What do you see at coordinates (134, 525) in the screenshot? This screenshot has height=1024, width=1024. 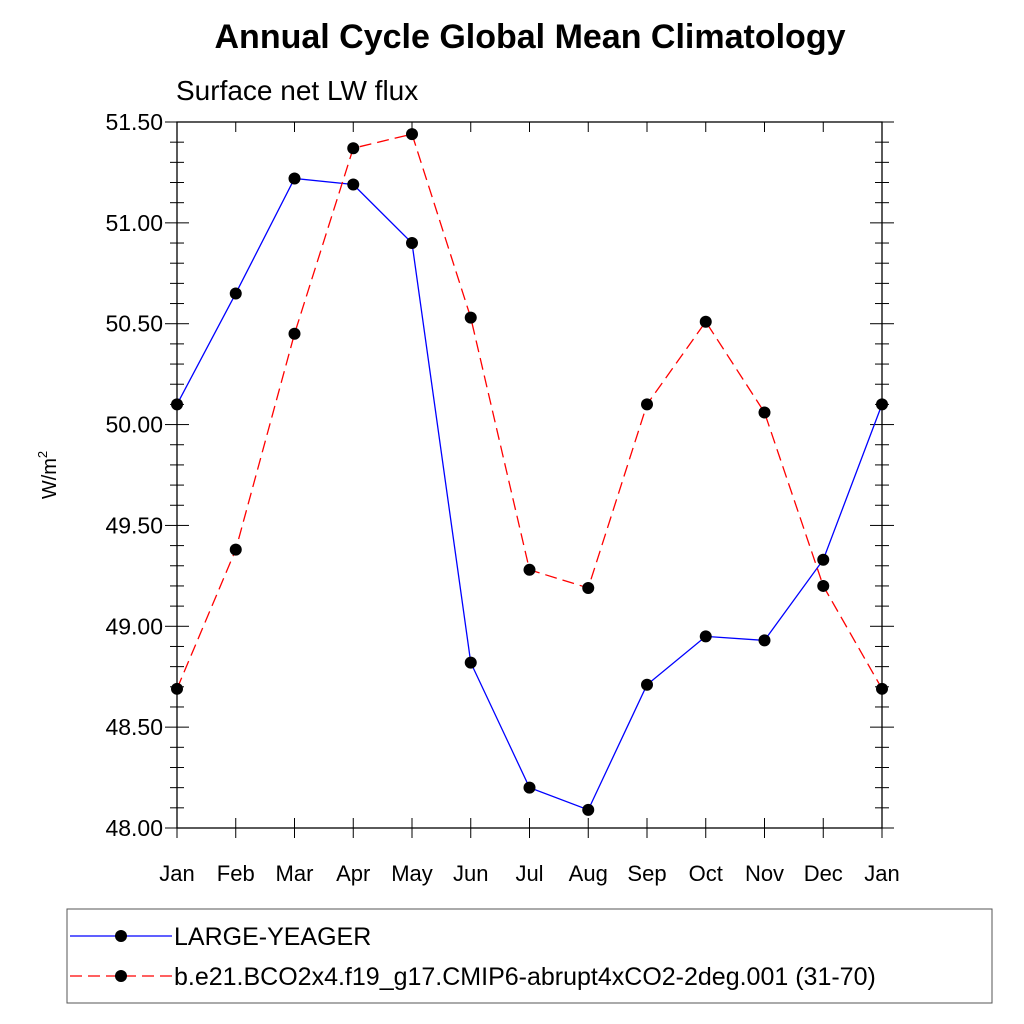 I see `y-tick-label: 49.50` at bounding box center [134, 525].